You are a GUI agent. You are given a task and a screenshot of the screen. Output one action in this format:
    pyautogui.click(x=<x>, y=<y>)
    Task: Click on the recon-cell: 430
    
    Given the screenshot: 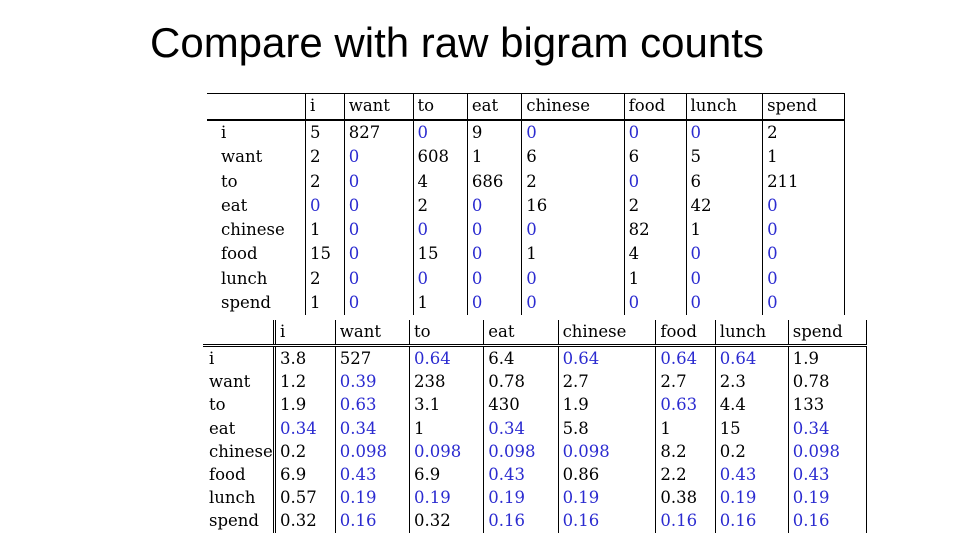 What is the action you would take?
    pyautogui.click(x=521, y=405)
    